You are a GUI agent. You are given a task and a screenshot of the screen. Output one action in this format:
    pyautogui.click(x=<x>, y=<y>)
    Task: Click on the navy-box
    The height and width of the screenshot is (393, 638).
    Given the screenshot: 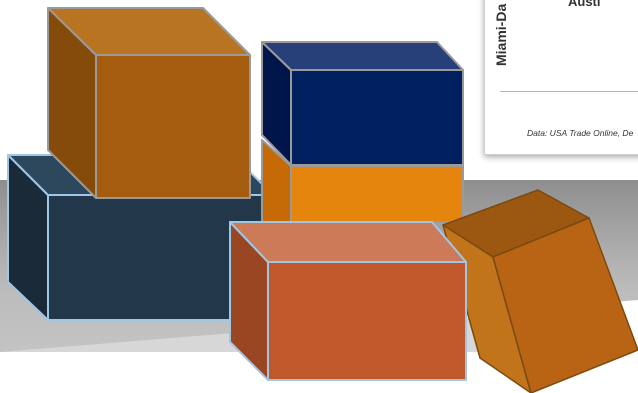 What is the action you would take?
    pyautogui.click(x=362, y=103)
    